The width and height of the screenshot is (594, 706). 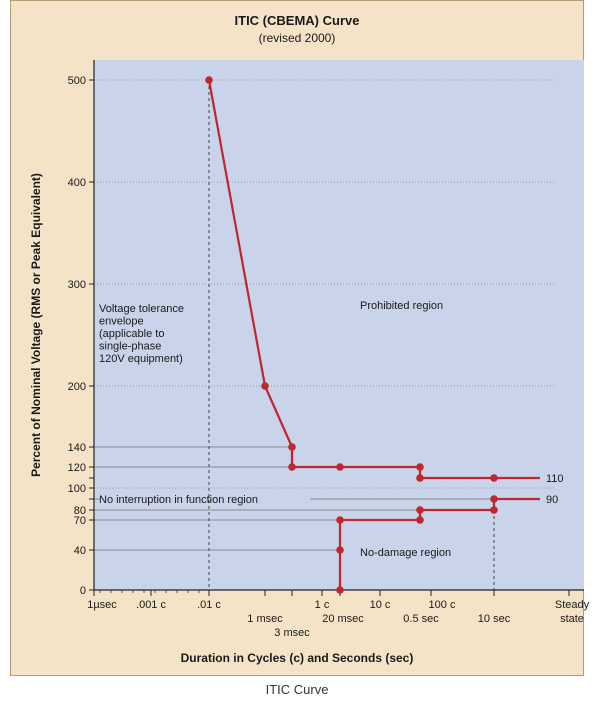 I want to click on x-tick-label: 10 sec, so click(x=494, y=619).